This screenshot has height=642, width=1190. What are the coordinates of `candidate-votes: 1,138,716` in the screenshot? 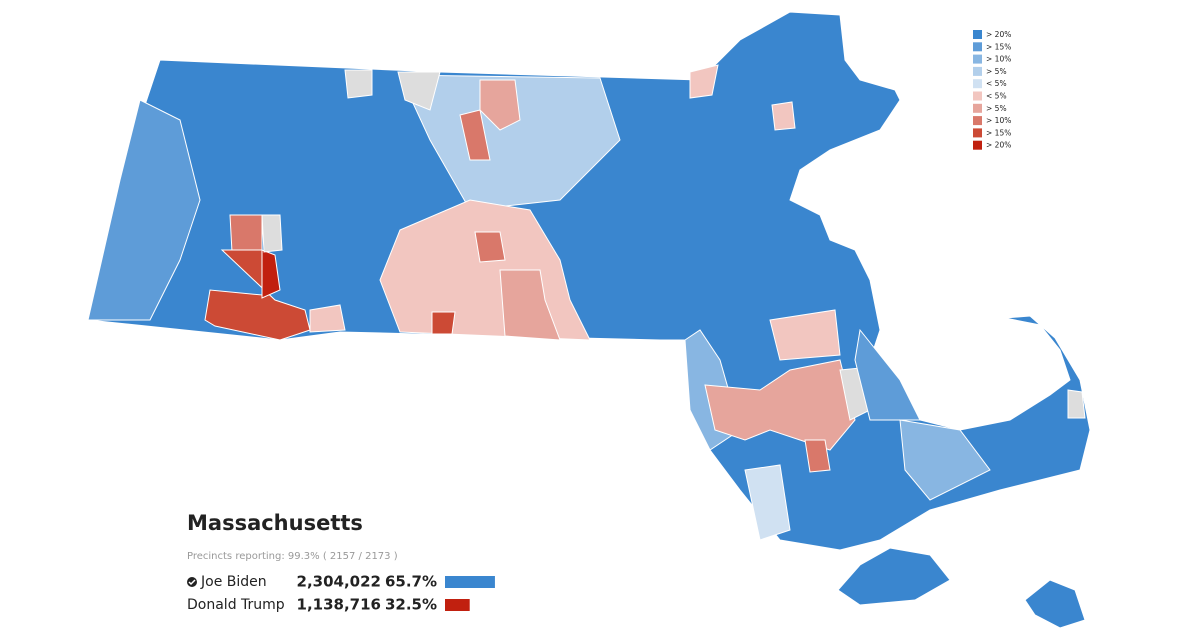 It's located at (339, 605).